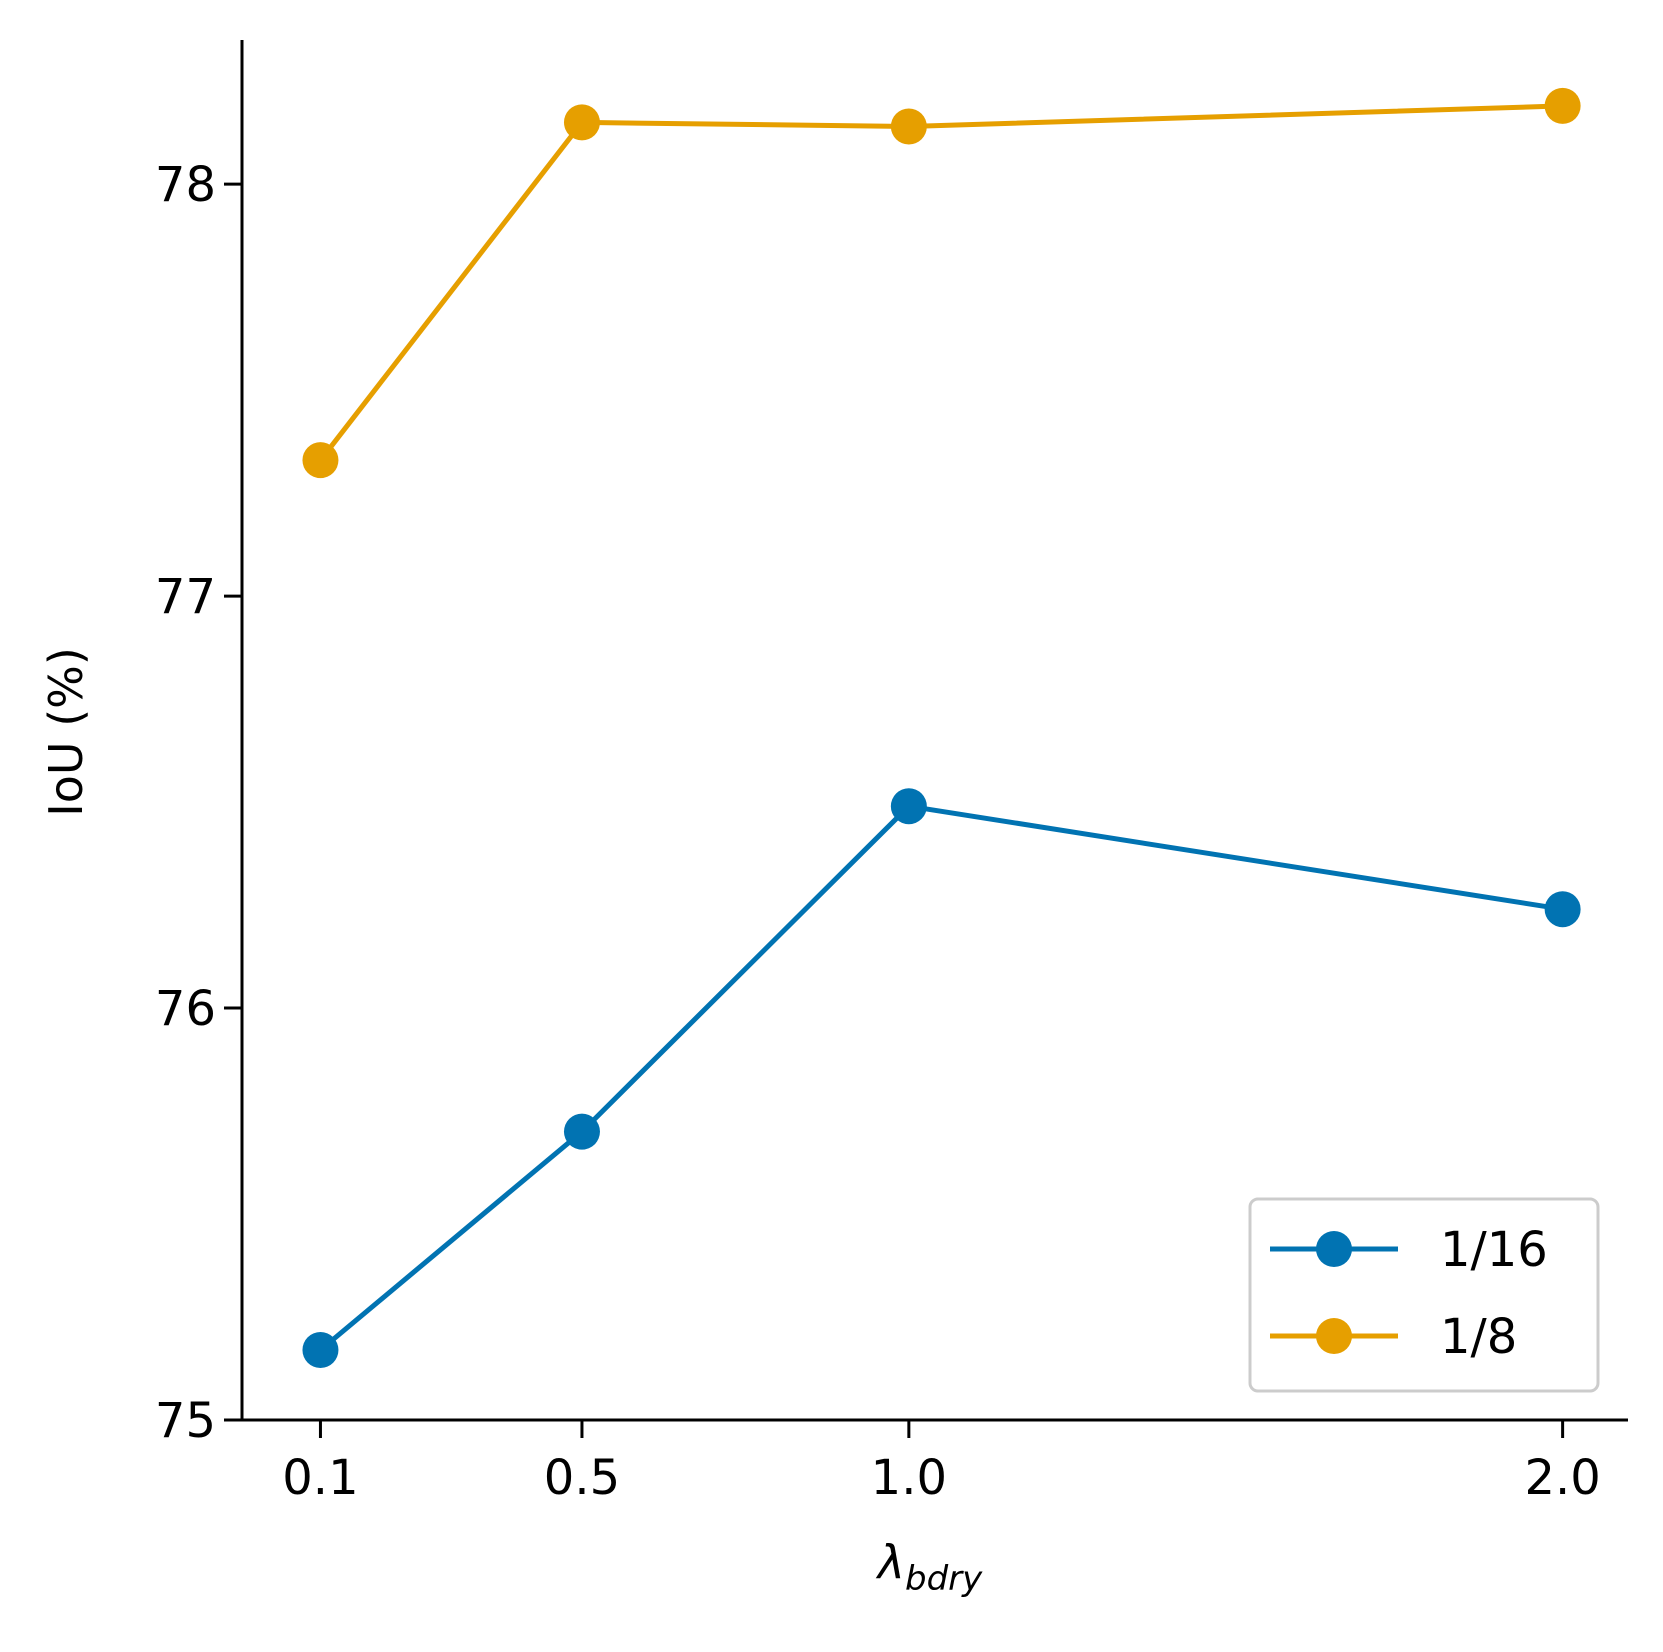 The image size is (1663, 1652). I want to click on x-ticks: 0.1 0.5 1.0 2.0, so click(941, 1463).